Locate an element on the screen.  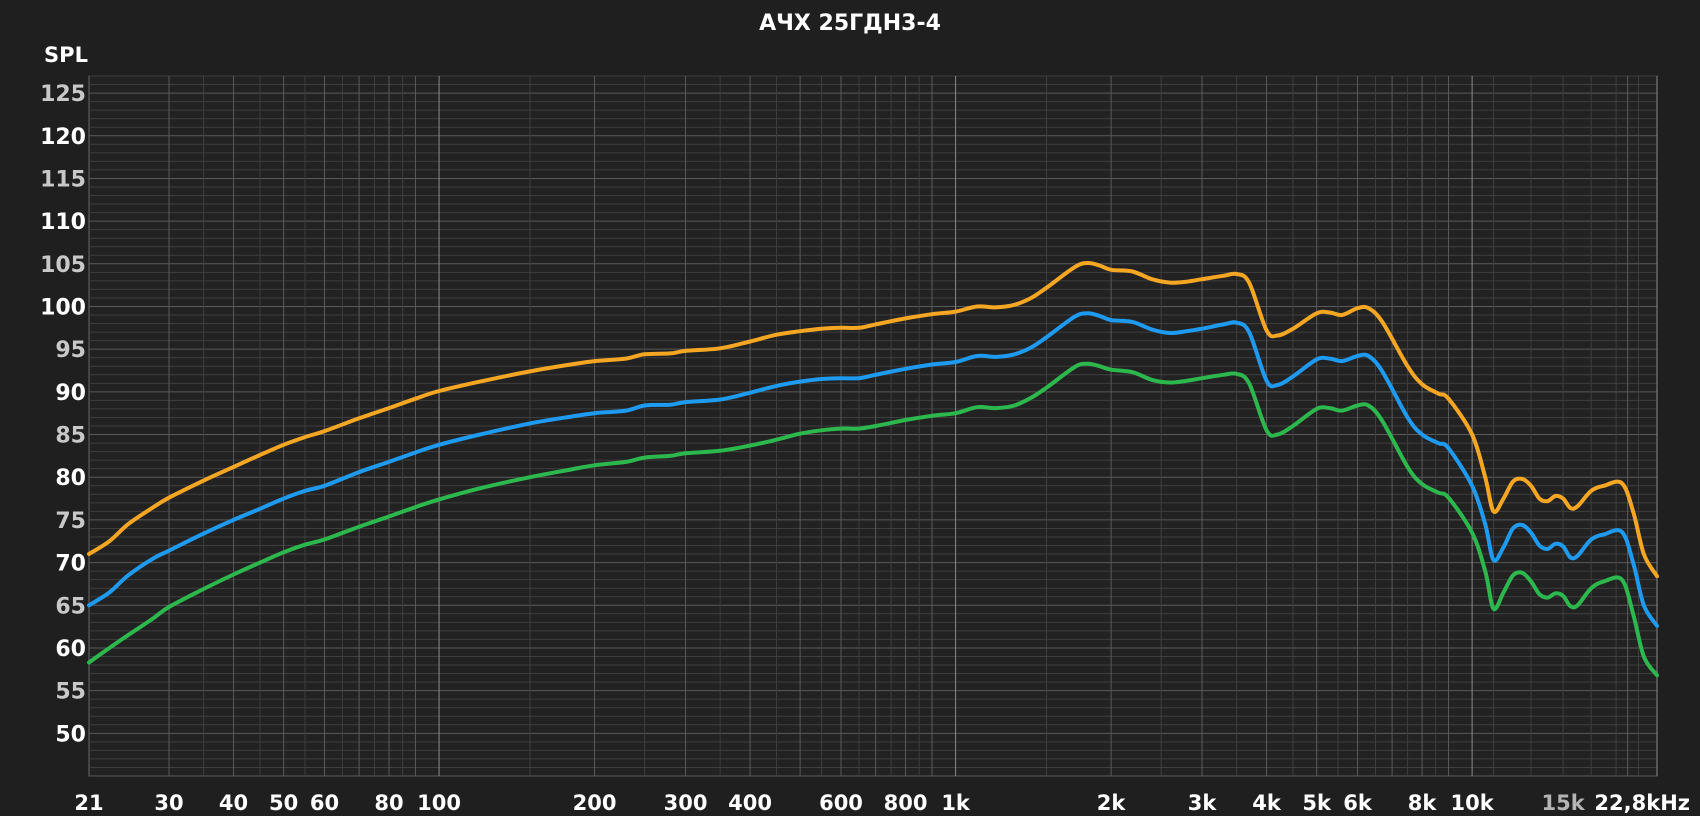
y-tick-label: 50 is located at coordinates (70, 734).